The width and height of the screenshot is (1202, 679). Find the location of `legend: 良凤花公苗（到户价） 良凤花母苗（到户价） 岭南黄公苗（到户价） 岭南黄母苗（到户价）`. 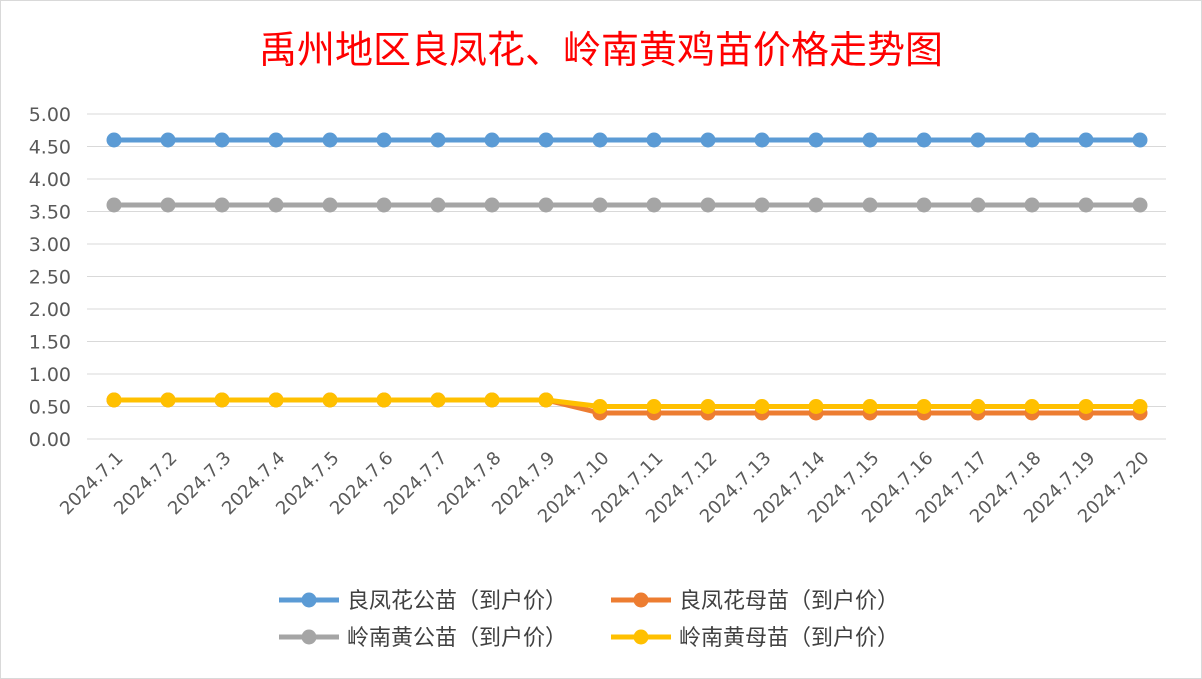

legend: 良凤花公苗（到户价） 良凤花母苗（到户价） 岭南黄公苗（到户价） 岭南黄母苗（到户价） is located at coordinates (589, 620).